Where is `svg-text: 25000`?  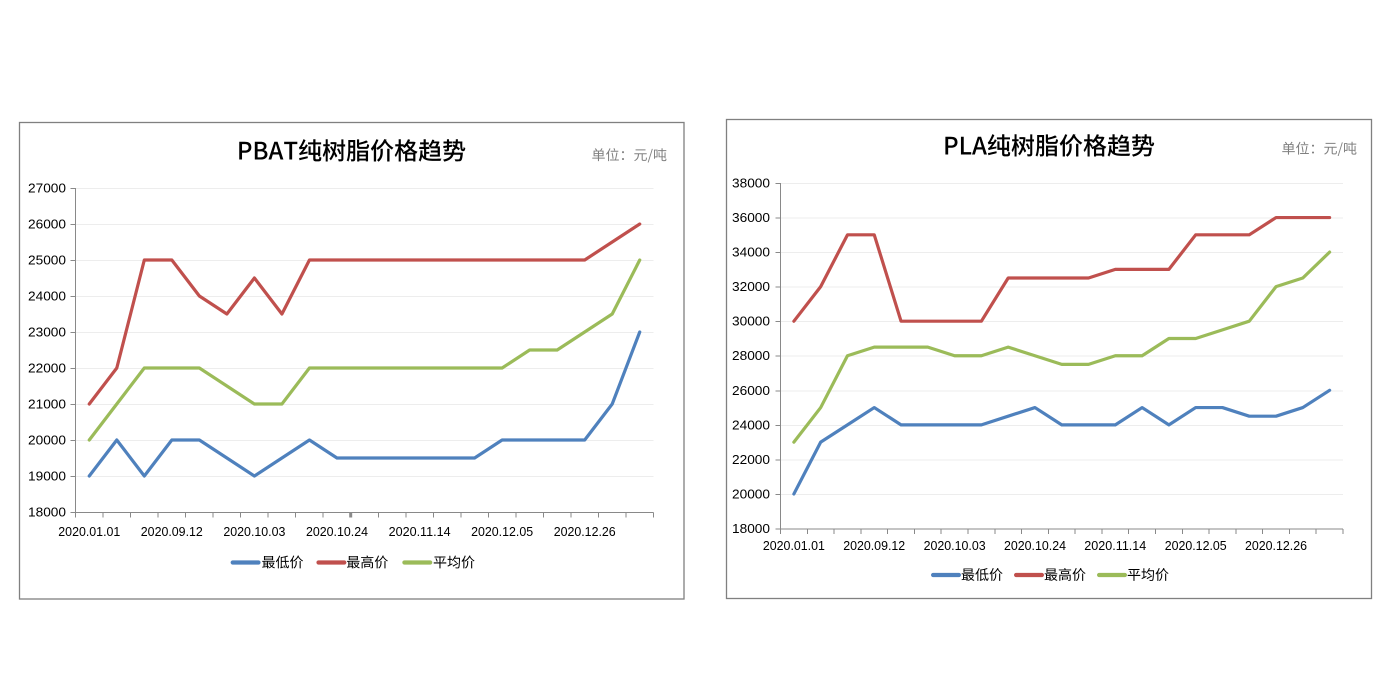 svg-text: 25000 is located at coordinates (47, 261).